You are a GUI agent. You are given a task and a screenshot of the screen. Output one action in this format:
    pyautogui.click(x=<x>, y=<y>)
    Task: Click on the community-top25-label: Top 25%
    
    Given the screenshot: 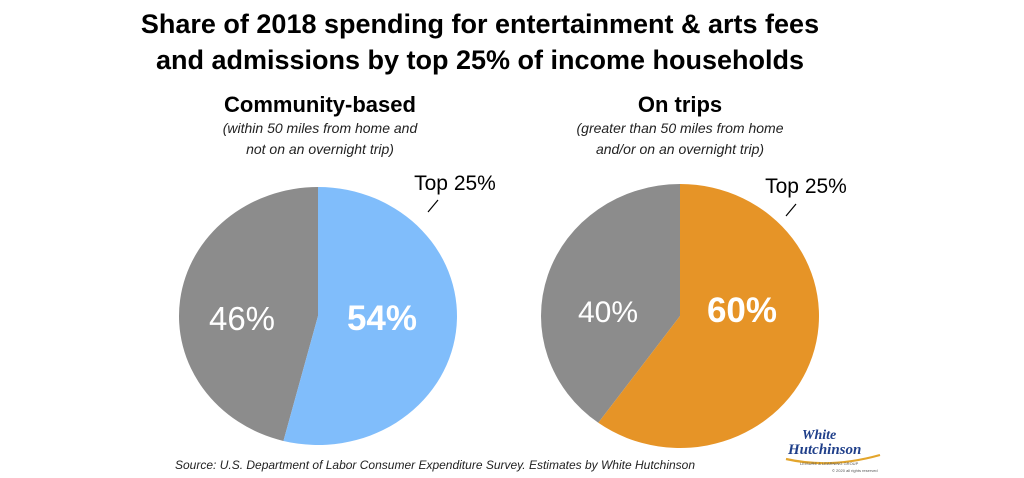 What is the action you would take?
    pyautogui.click(x=455, y=183)
    